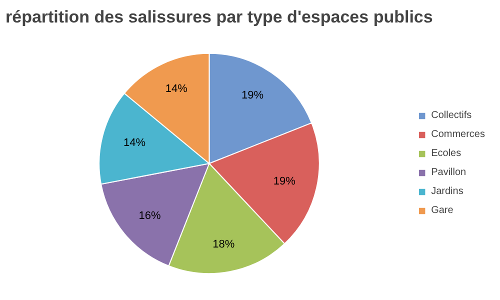 The width and height of the screenshot is (500, 300). I want to click on data-label: 16%, so click(150, 216).